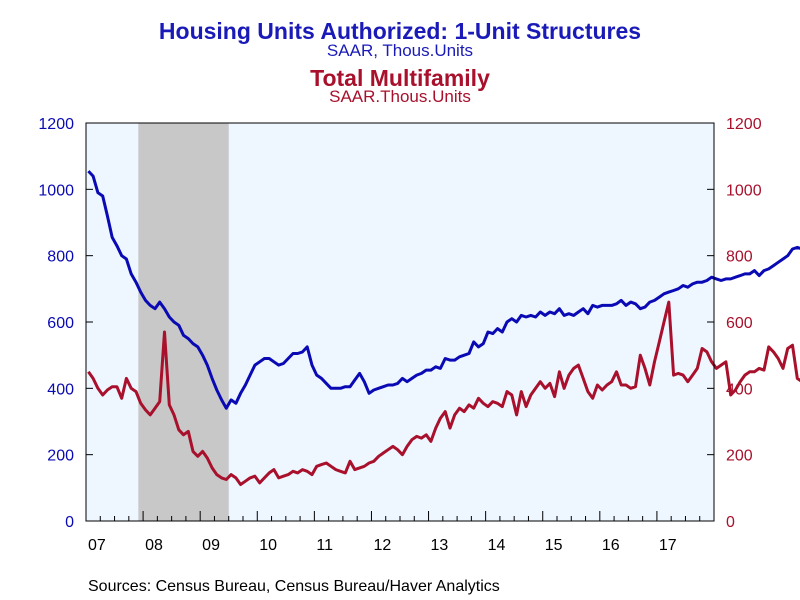  Describe the element at coordinates (183, 322) in the screenshot. I see `recession-shading` at that location.